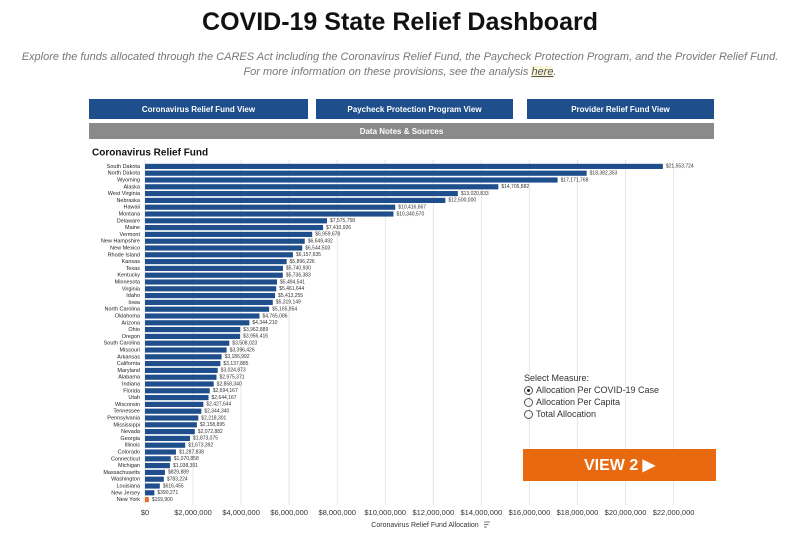  I want to click on x-tick-label: $0, so click(145, 512).